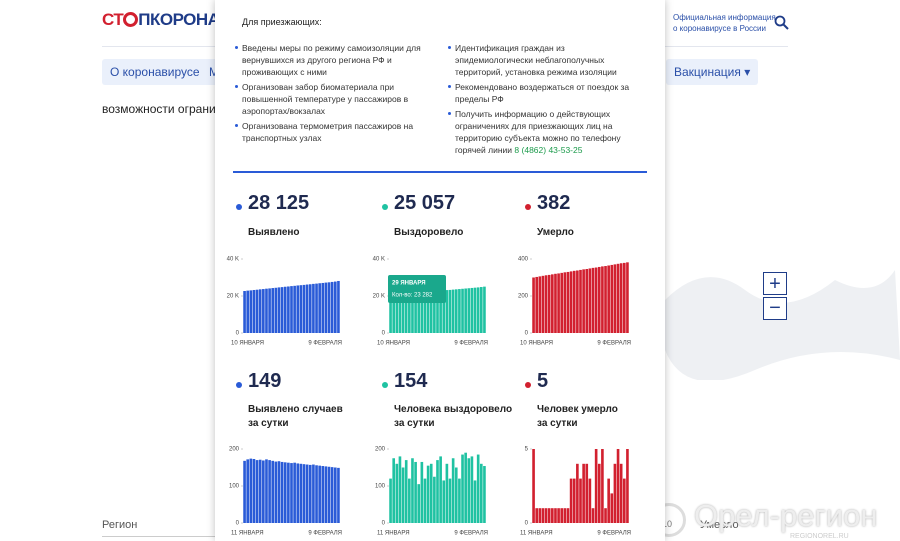 This screenshot has width=900, height=541. What do you see at coordinates (554, 203) in the screenshot?
I see `stat-value: 382` at bounding box center [554, 203].